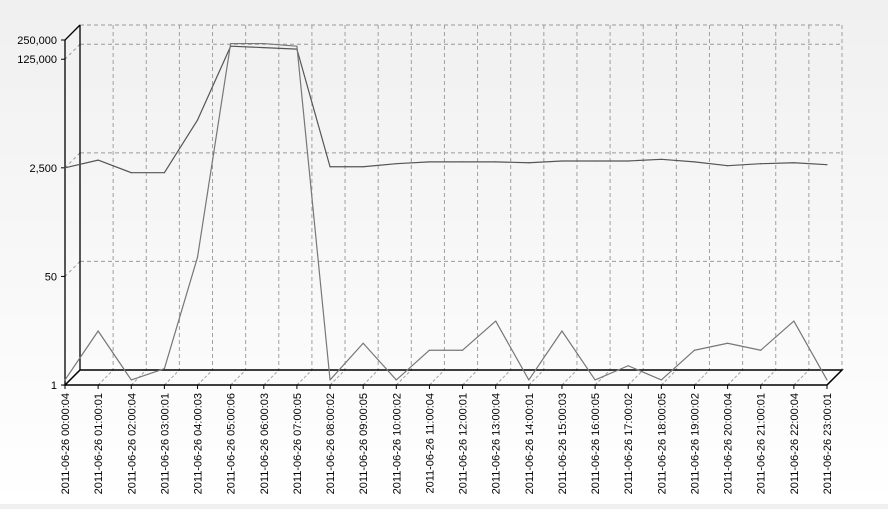 The image size is (888, 509). Describe the element at coordinates (265, 443) in the screenshot. I see `x-tick-label: 2011-06-26 06:00:03` at that location.